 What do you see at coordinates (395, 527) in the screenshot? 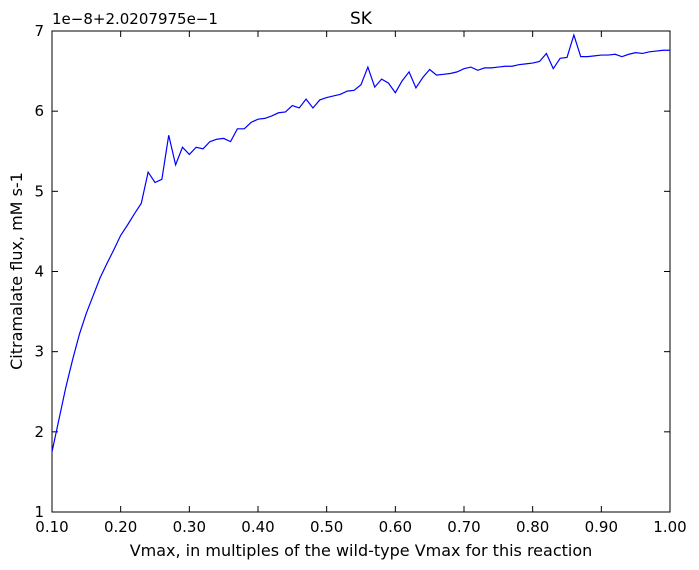
I see `x-tick-label: 0.60` at bounding box center [395, 527].